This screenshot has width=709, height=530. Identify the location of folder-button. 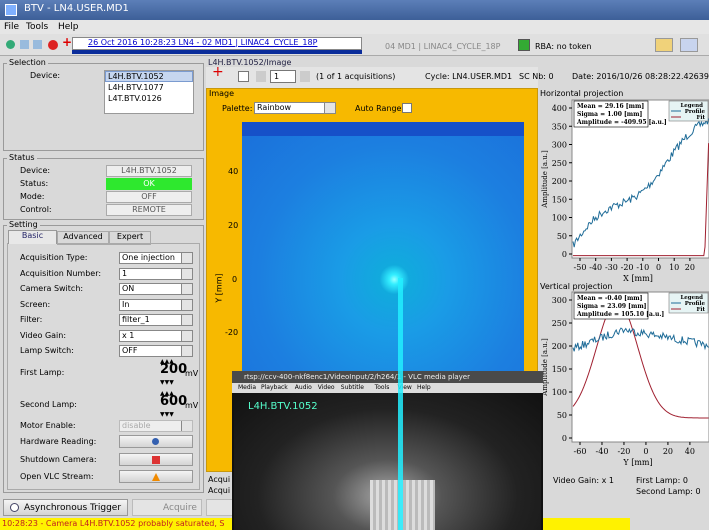
(664, 45).